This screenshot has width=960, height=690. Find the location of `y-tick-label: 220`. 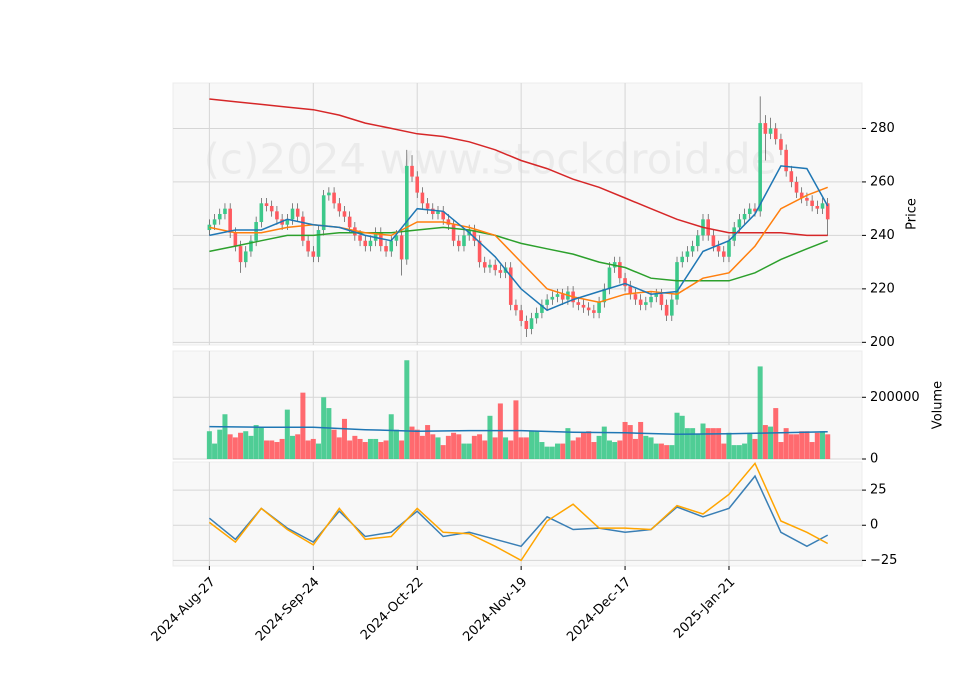

y-tick-label: 220 is located at coordinates (882, 288).